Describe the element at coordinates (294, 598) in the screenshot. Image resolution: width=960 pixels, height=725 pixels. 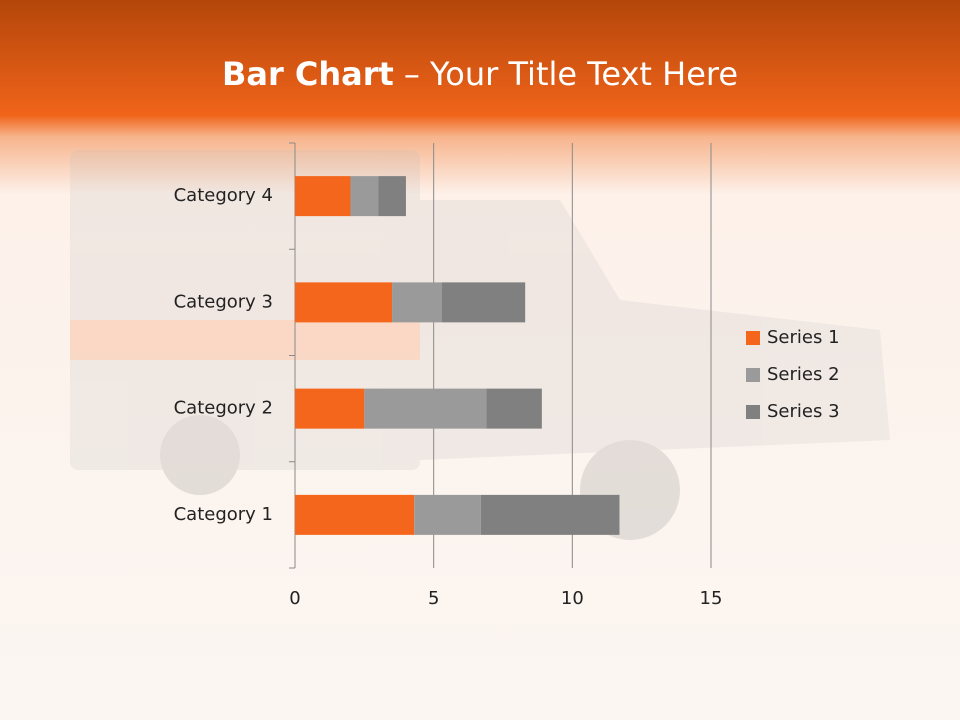
I see `x-tick-label: 0` at that location.